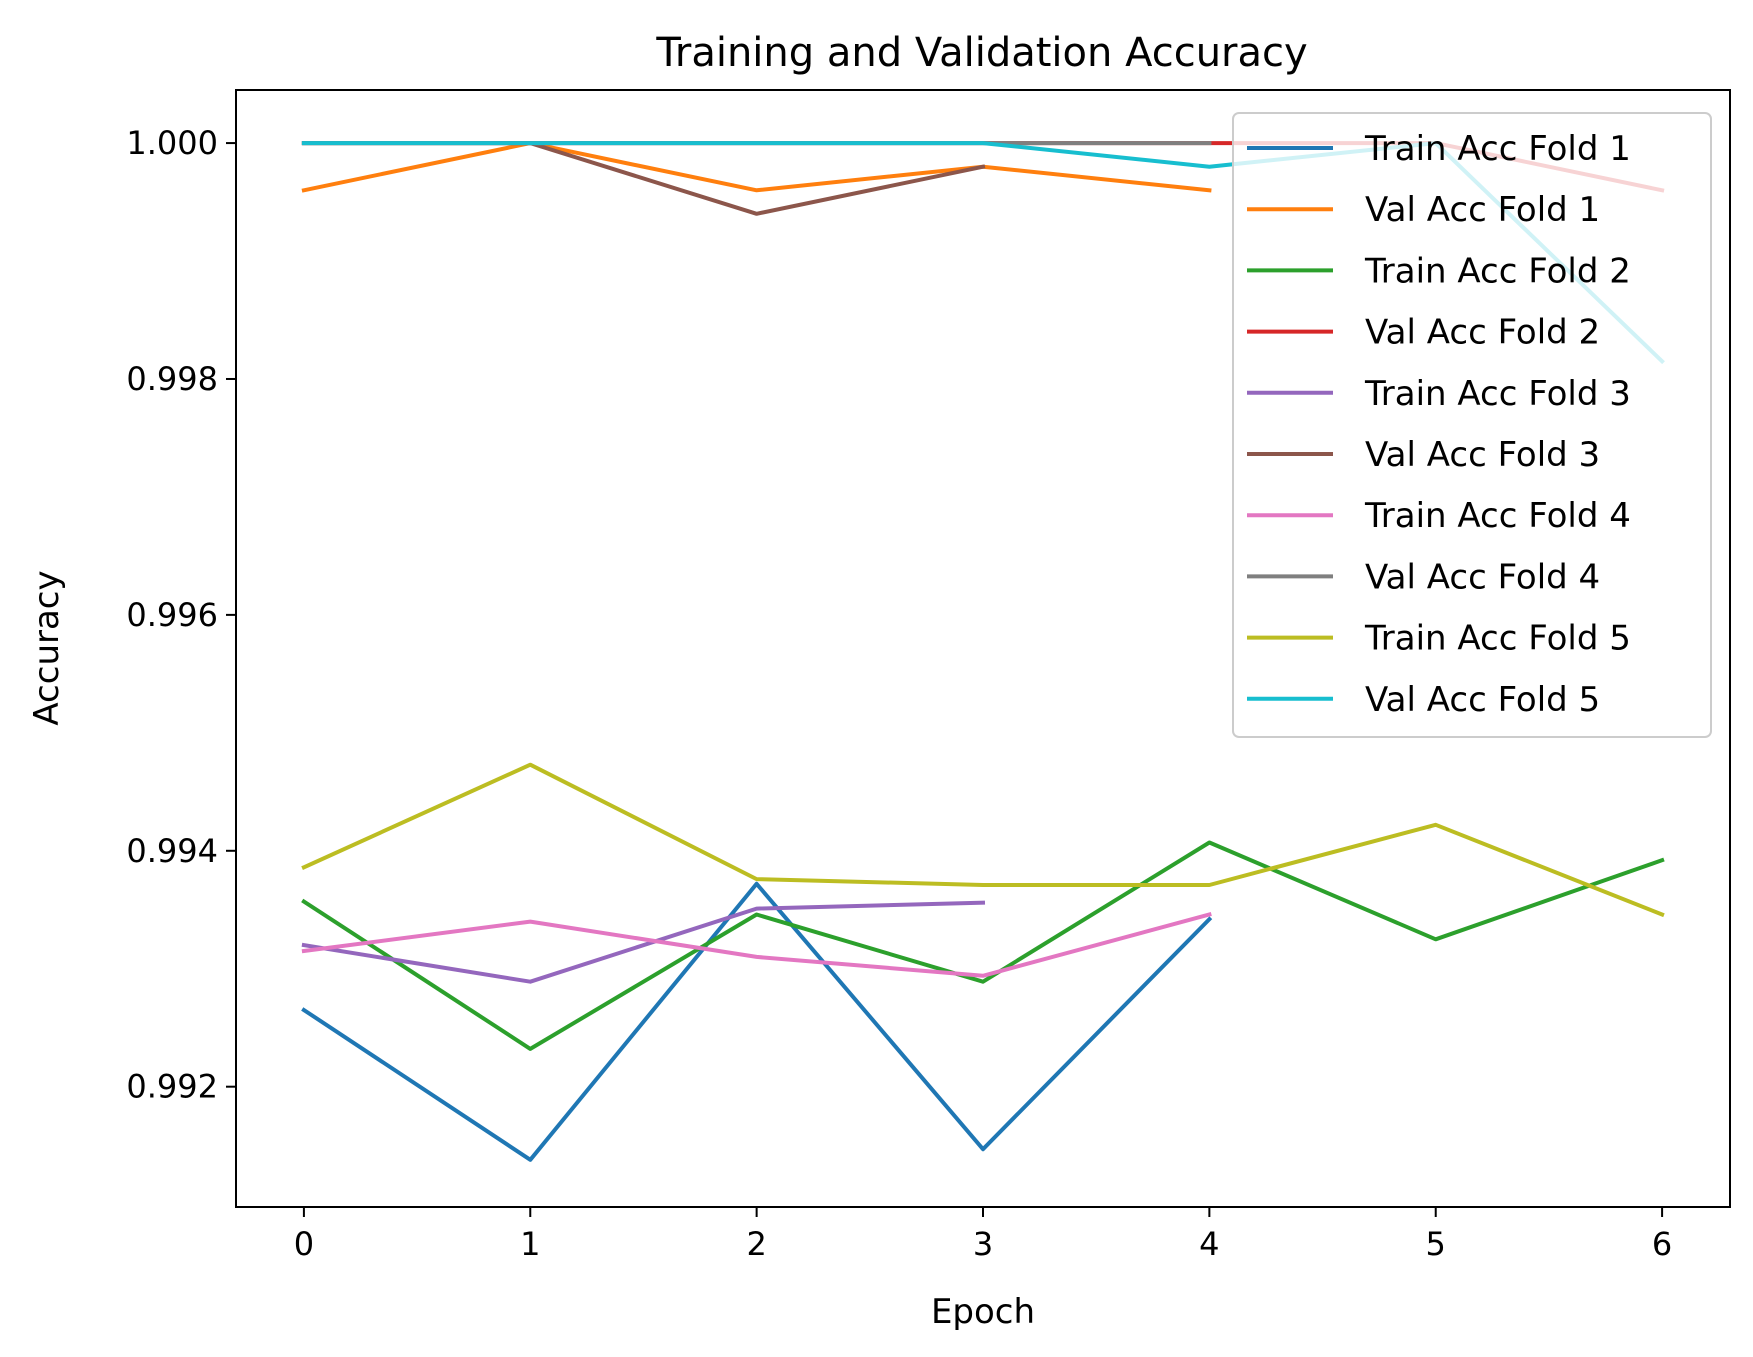 This screenshot has width=1753, height=1357. Describe the element at coordinates (756, 1244) in the screenshot. I see `x-tick-label: 2` at that location.